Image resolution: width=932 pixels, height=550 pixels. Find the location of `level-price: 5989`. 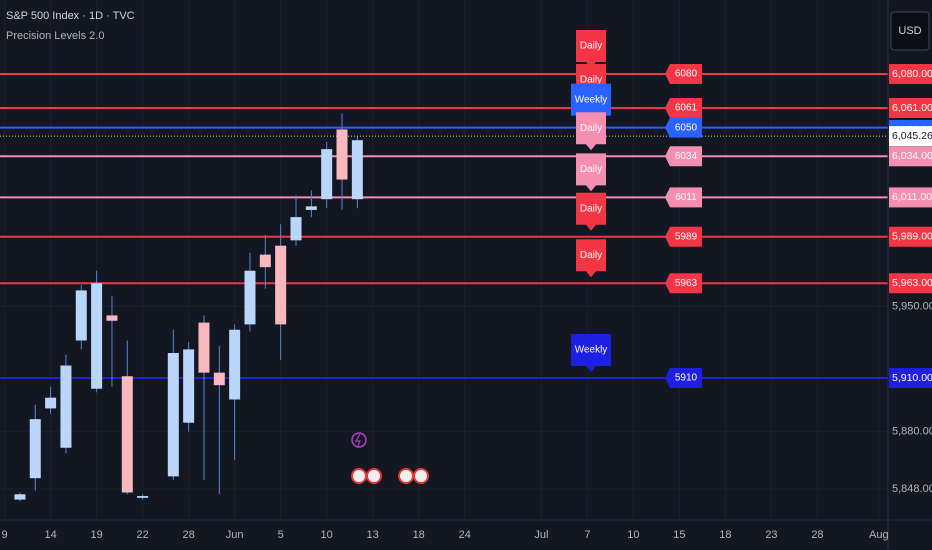

level-price: 5989 is located at coordinates (686, 236).